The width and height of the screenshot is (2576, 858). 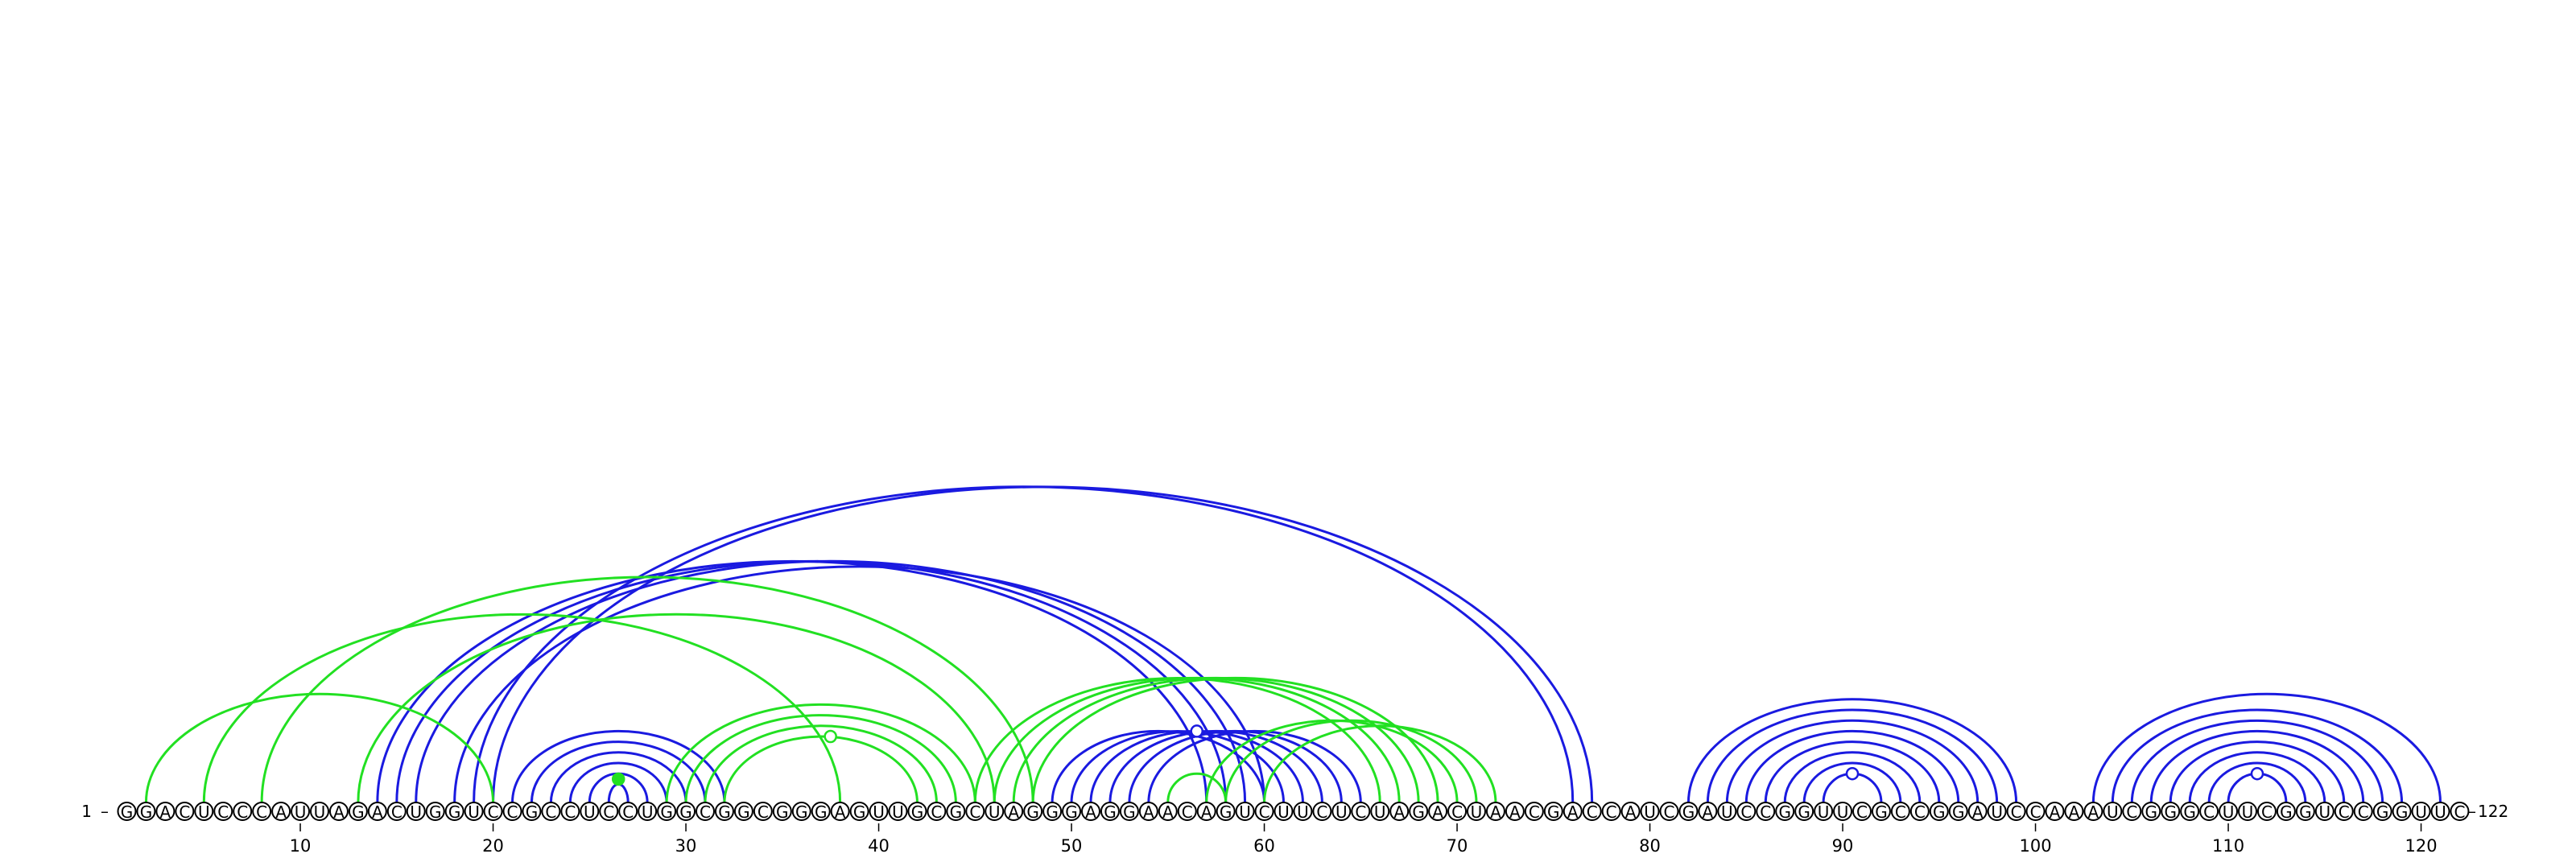 What do you see at coordinates (319, 748) in the screenshot?
I see `green-arc` at bounding box center [319, 748].